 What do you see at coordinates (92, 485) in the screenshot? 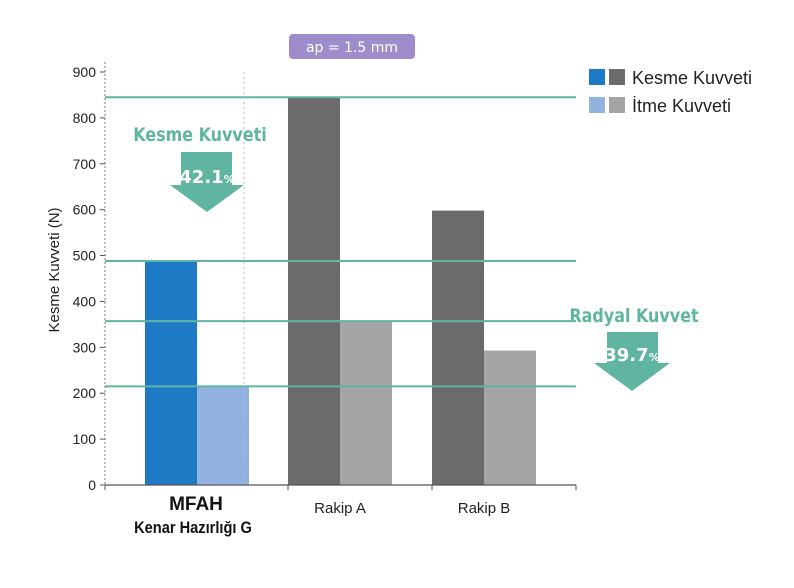
I see `y-tick-label-0: 0` at bounding box center [92, 485].